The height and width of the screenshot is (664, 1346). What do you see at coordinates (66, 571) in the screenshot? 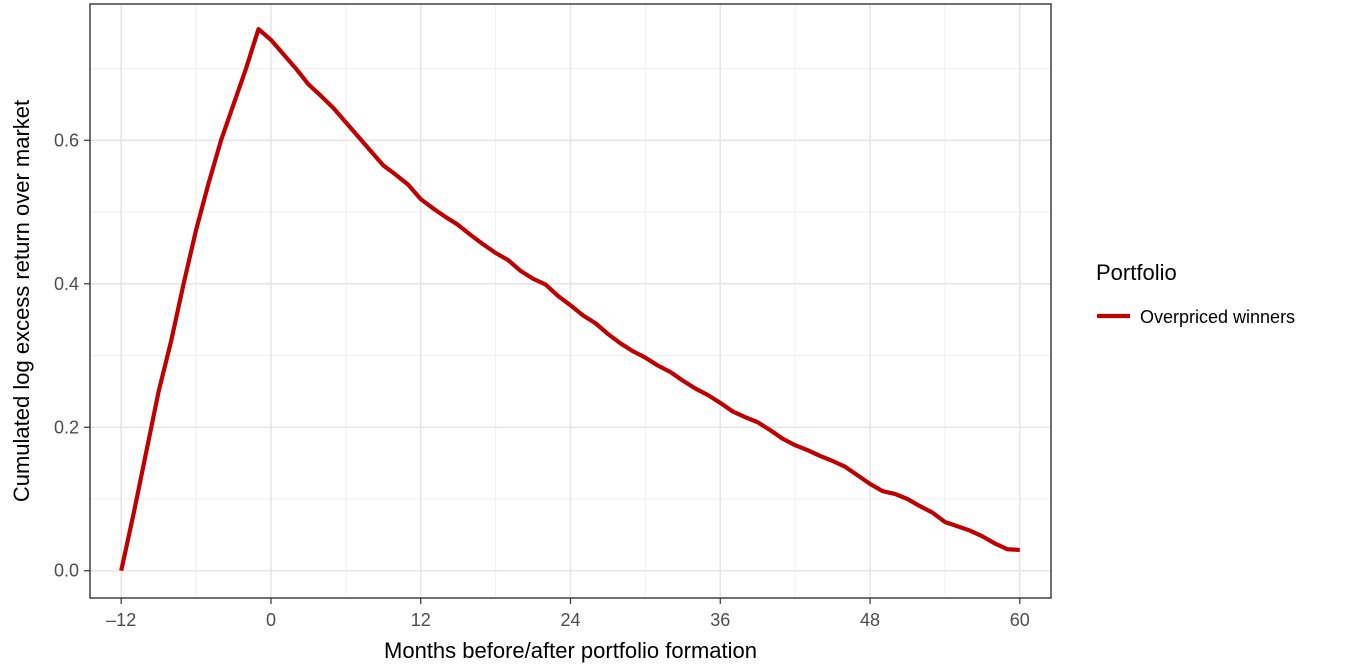
I see `y-tick-label: 0.0` at bounding box center [66, 571].